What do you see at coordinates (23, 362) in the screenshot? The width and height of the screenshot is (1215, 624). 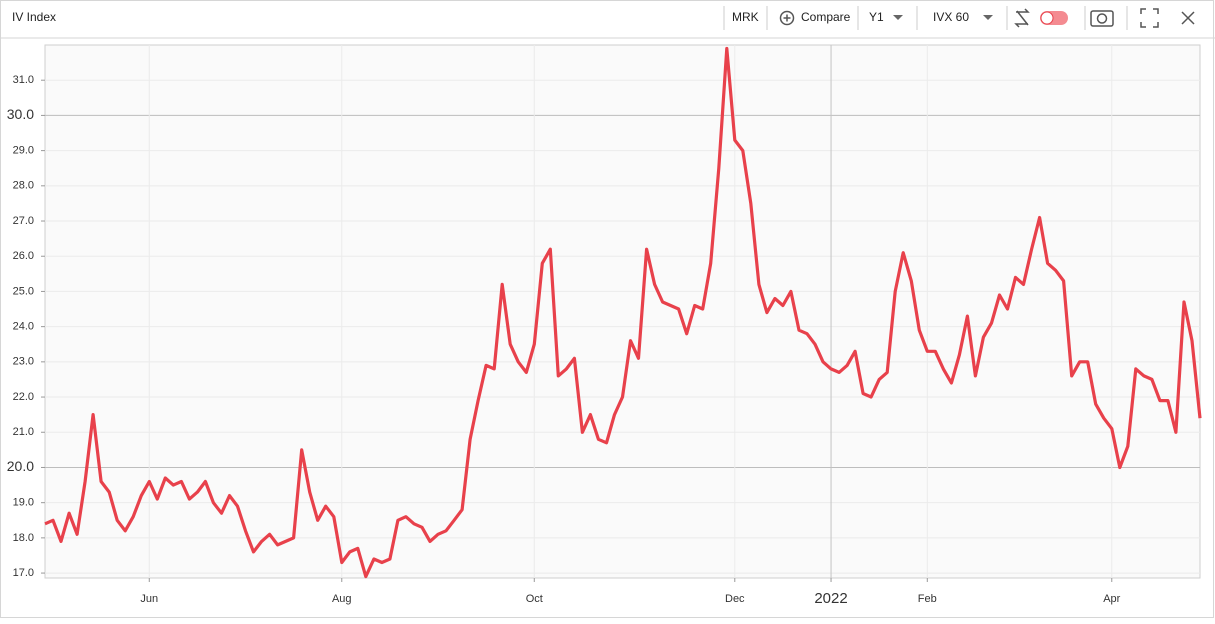 I see `y-tick-label: 23.0` at bounding box center [23, 362].